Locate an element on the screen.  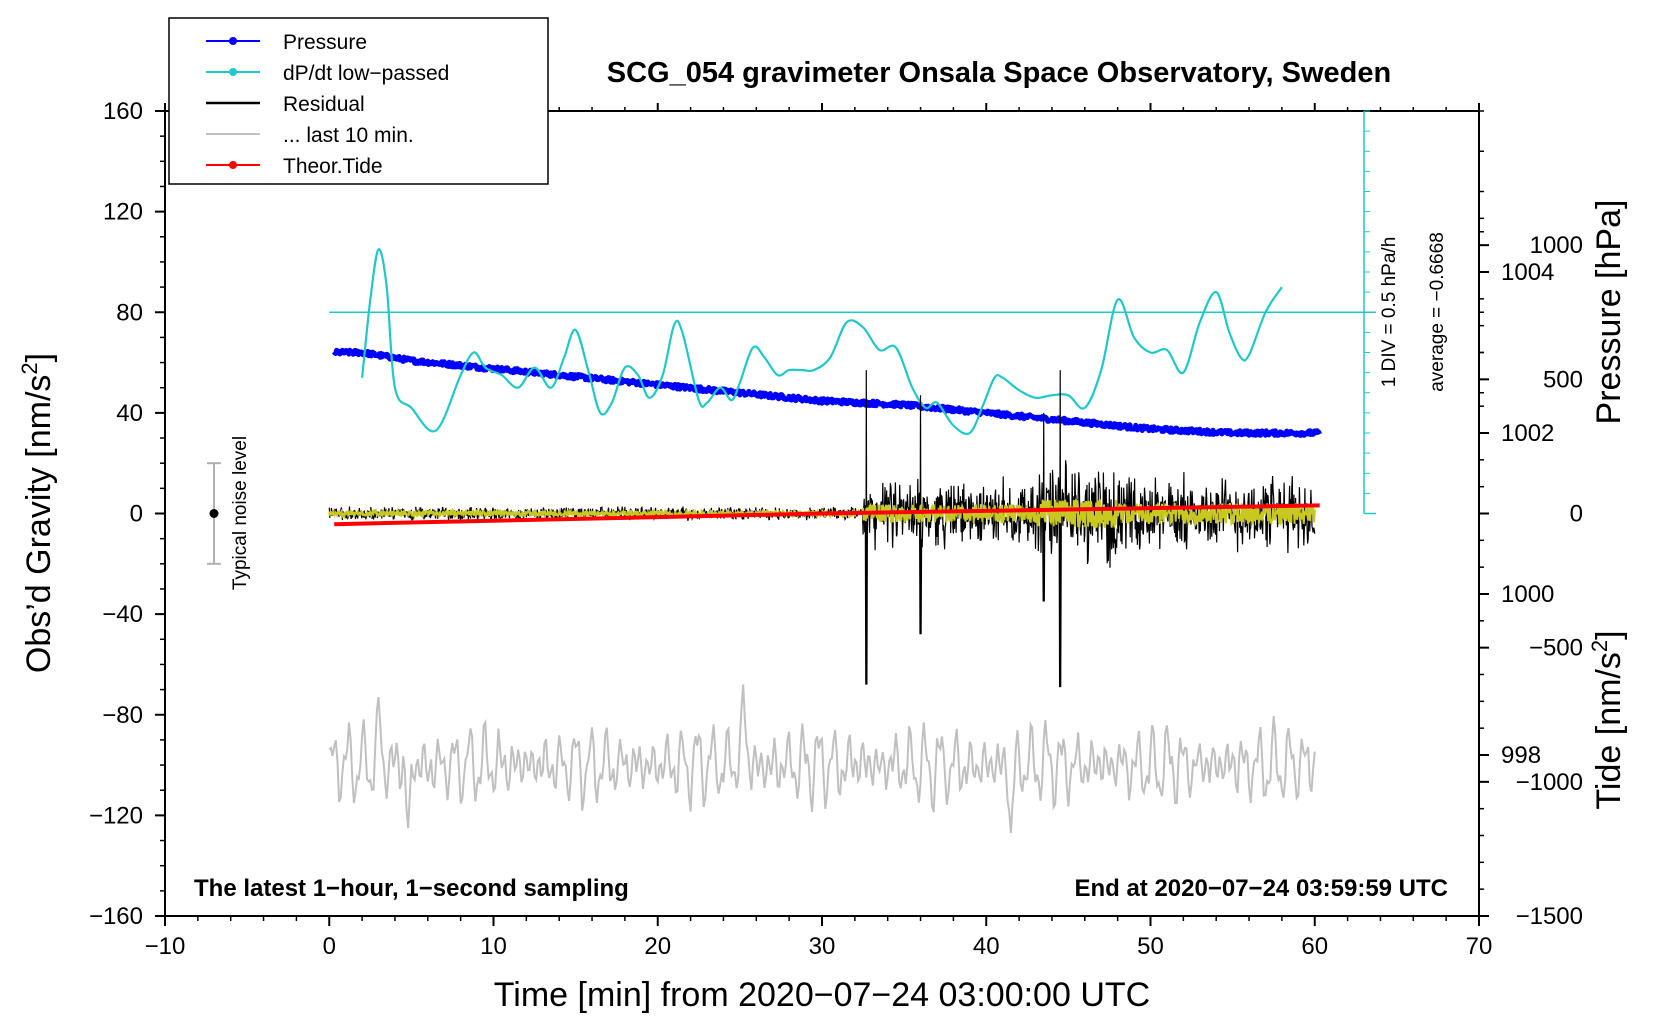
legend-label: ... last 10 min. is located at coordinates (348, 135).